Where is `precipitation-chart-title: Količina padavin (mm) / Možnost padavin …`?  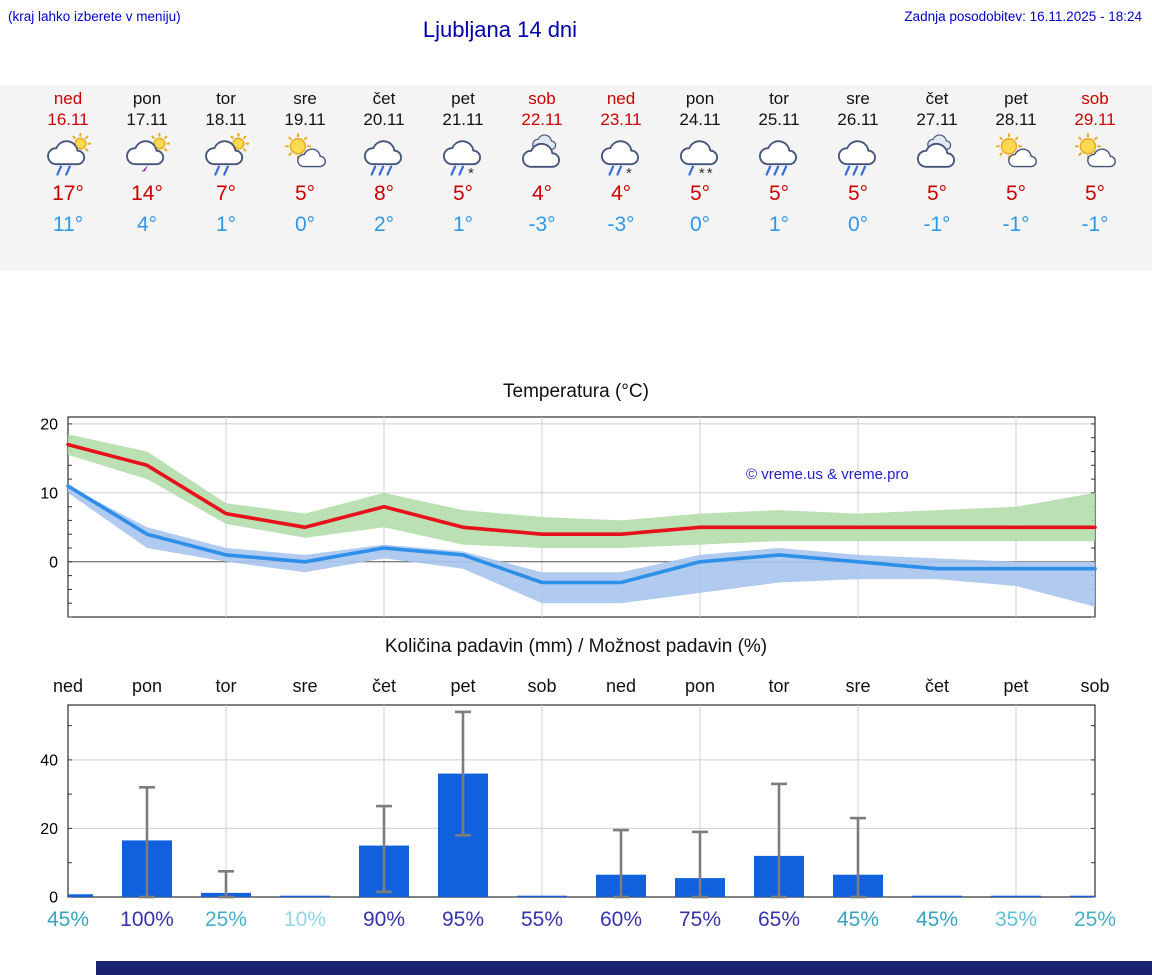 precipitation-chart-title: Količina padavin (mm) / Možnost padavin … is located at coordinates (576, 646).